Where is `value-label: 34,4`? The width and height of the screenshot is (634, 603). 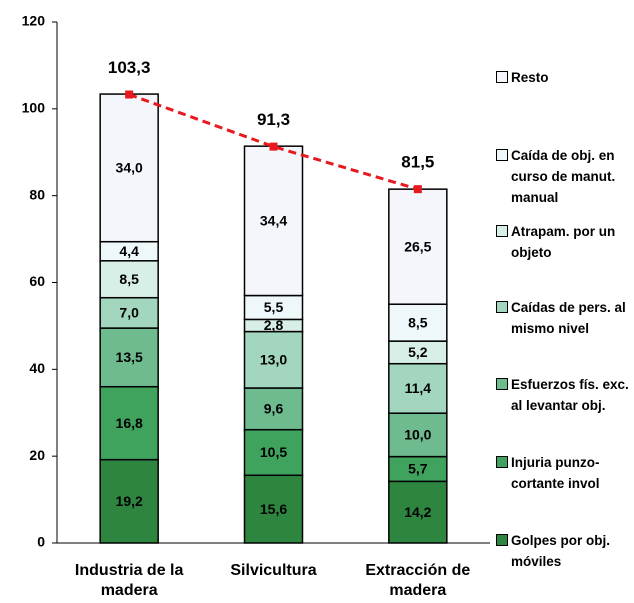 value-label: 34,4 is located at coordinates (273, 221).